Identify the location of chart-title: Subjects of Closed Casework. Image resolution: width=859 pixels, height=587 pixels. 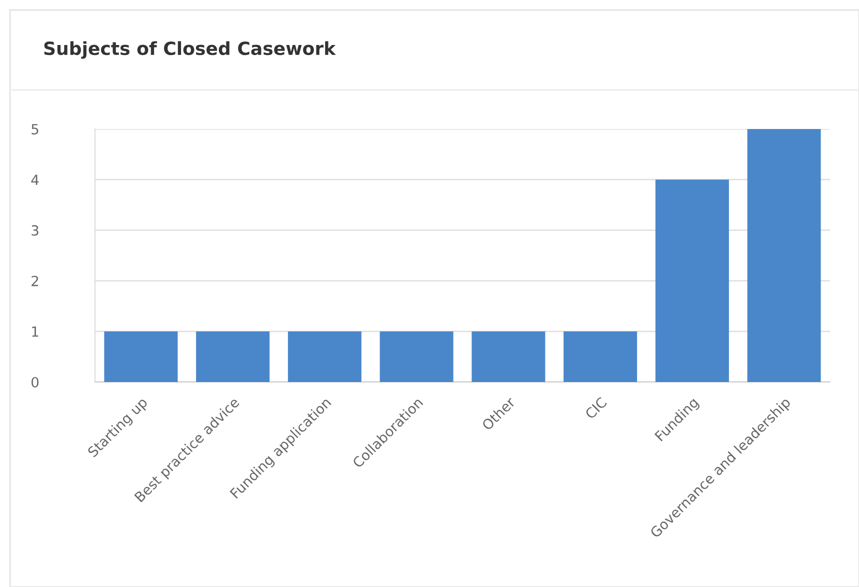
(190, 50).